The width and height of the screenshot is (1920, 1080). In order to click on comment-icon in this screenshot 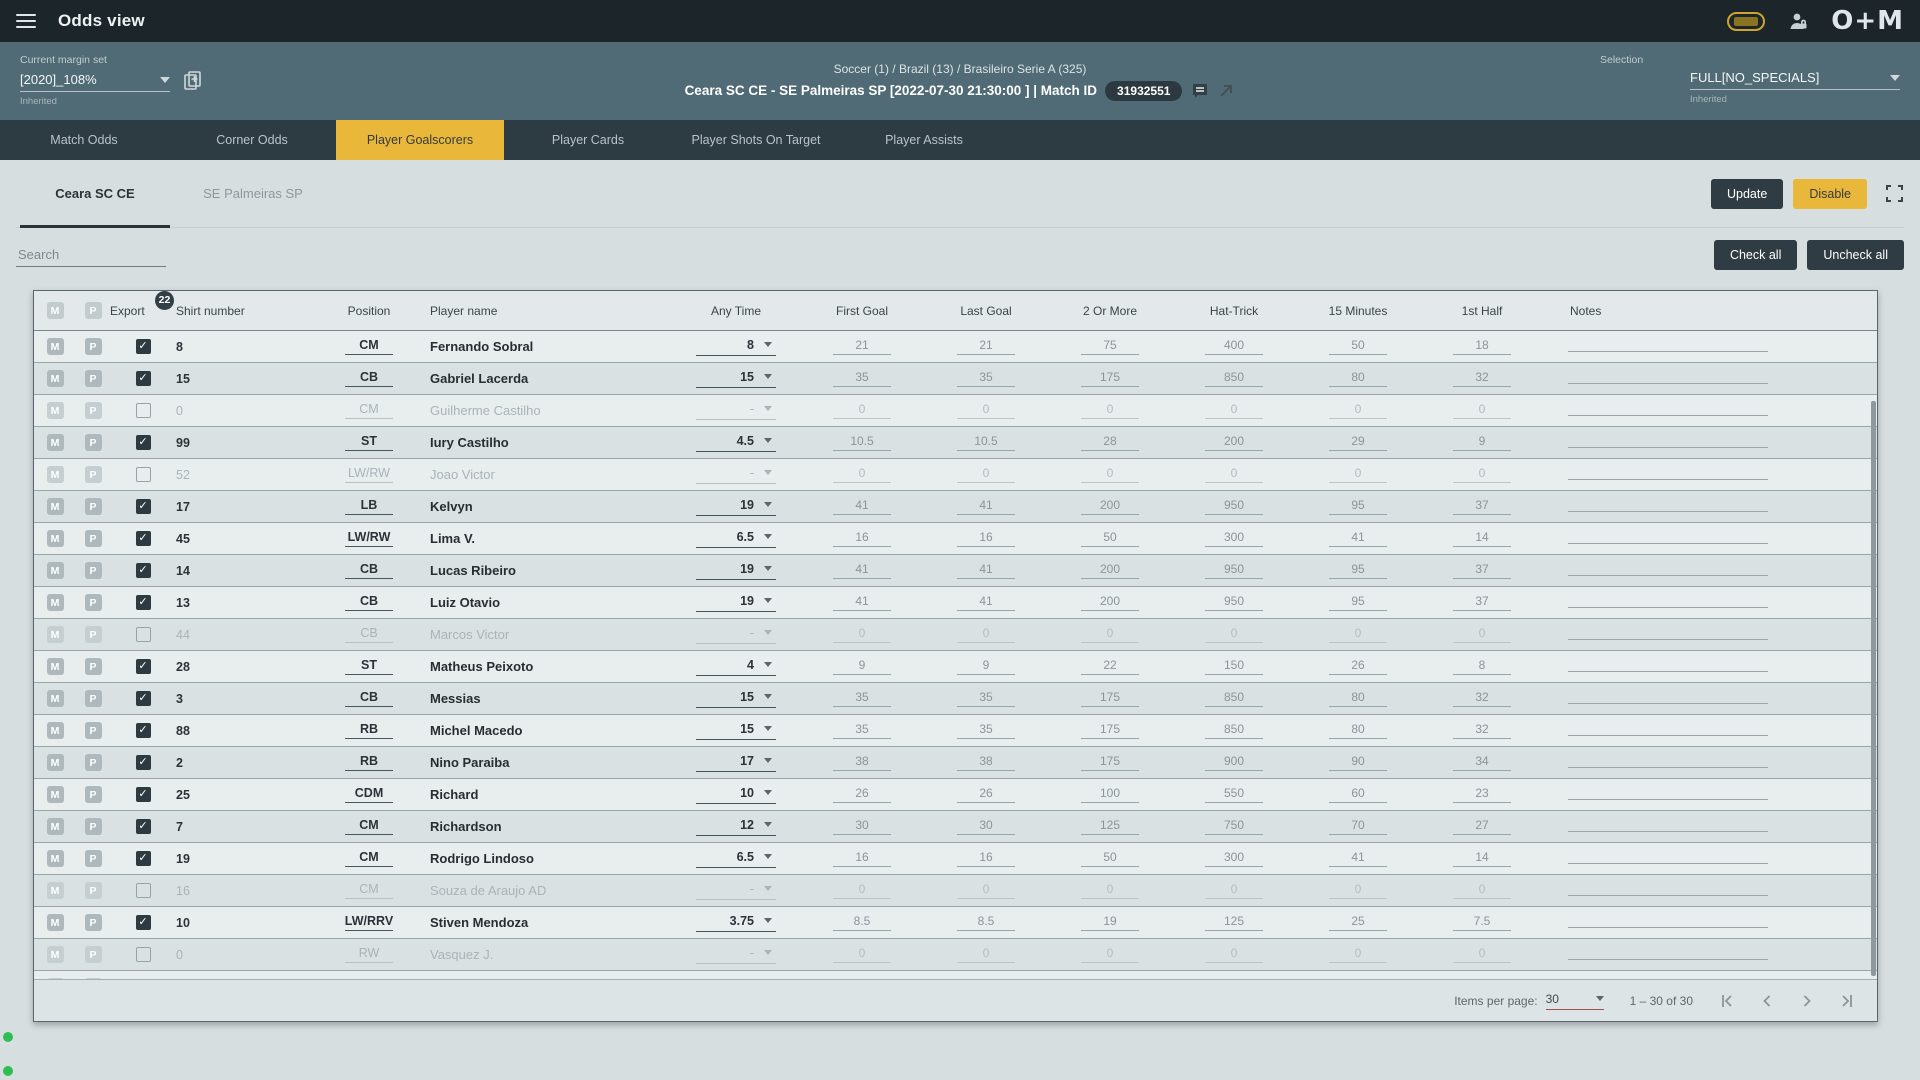, I will do `click(1200, 91)`.